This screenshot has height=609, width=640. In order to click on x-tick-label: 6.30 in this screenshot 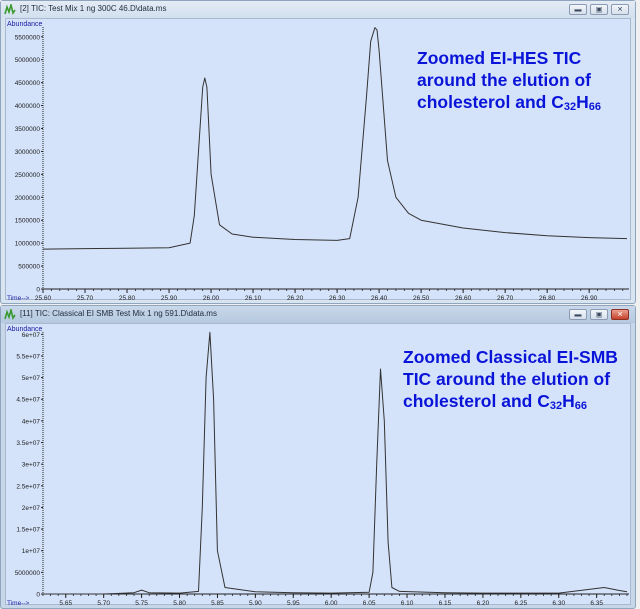, I will do `click(558, 603)`.